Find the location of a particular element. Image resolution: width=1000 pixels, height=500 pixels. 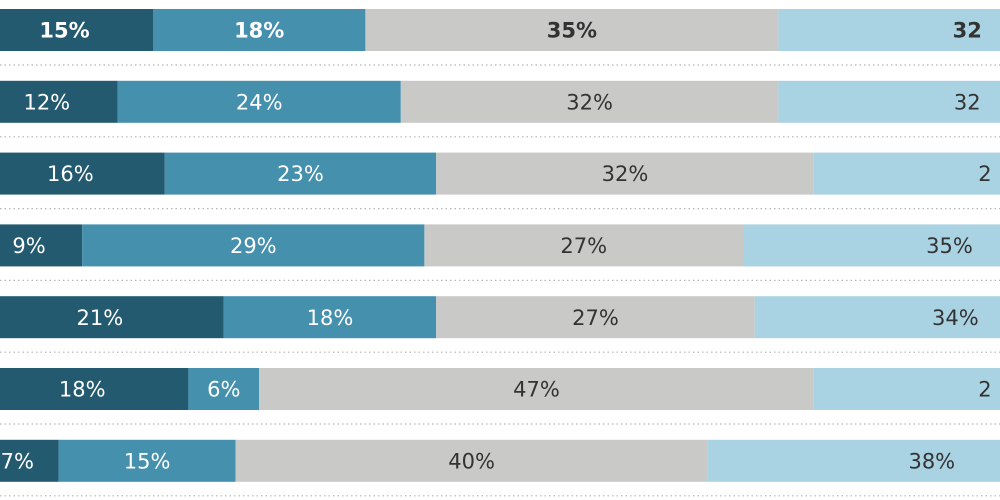

bar-row: 18% 6% 47% 2 is located at coordinates (500, 389).